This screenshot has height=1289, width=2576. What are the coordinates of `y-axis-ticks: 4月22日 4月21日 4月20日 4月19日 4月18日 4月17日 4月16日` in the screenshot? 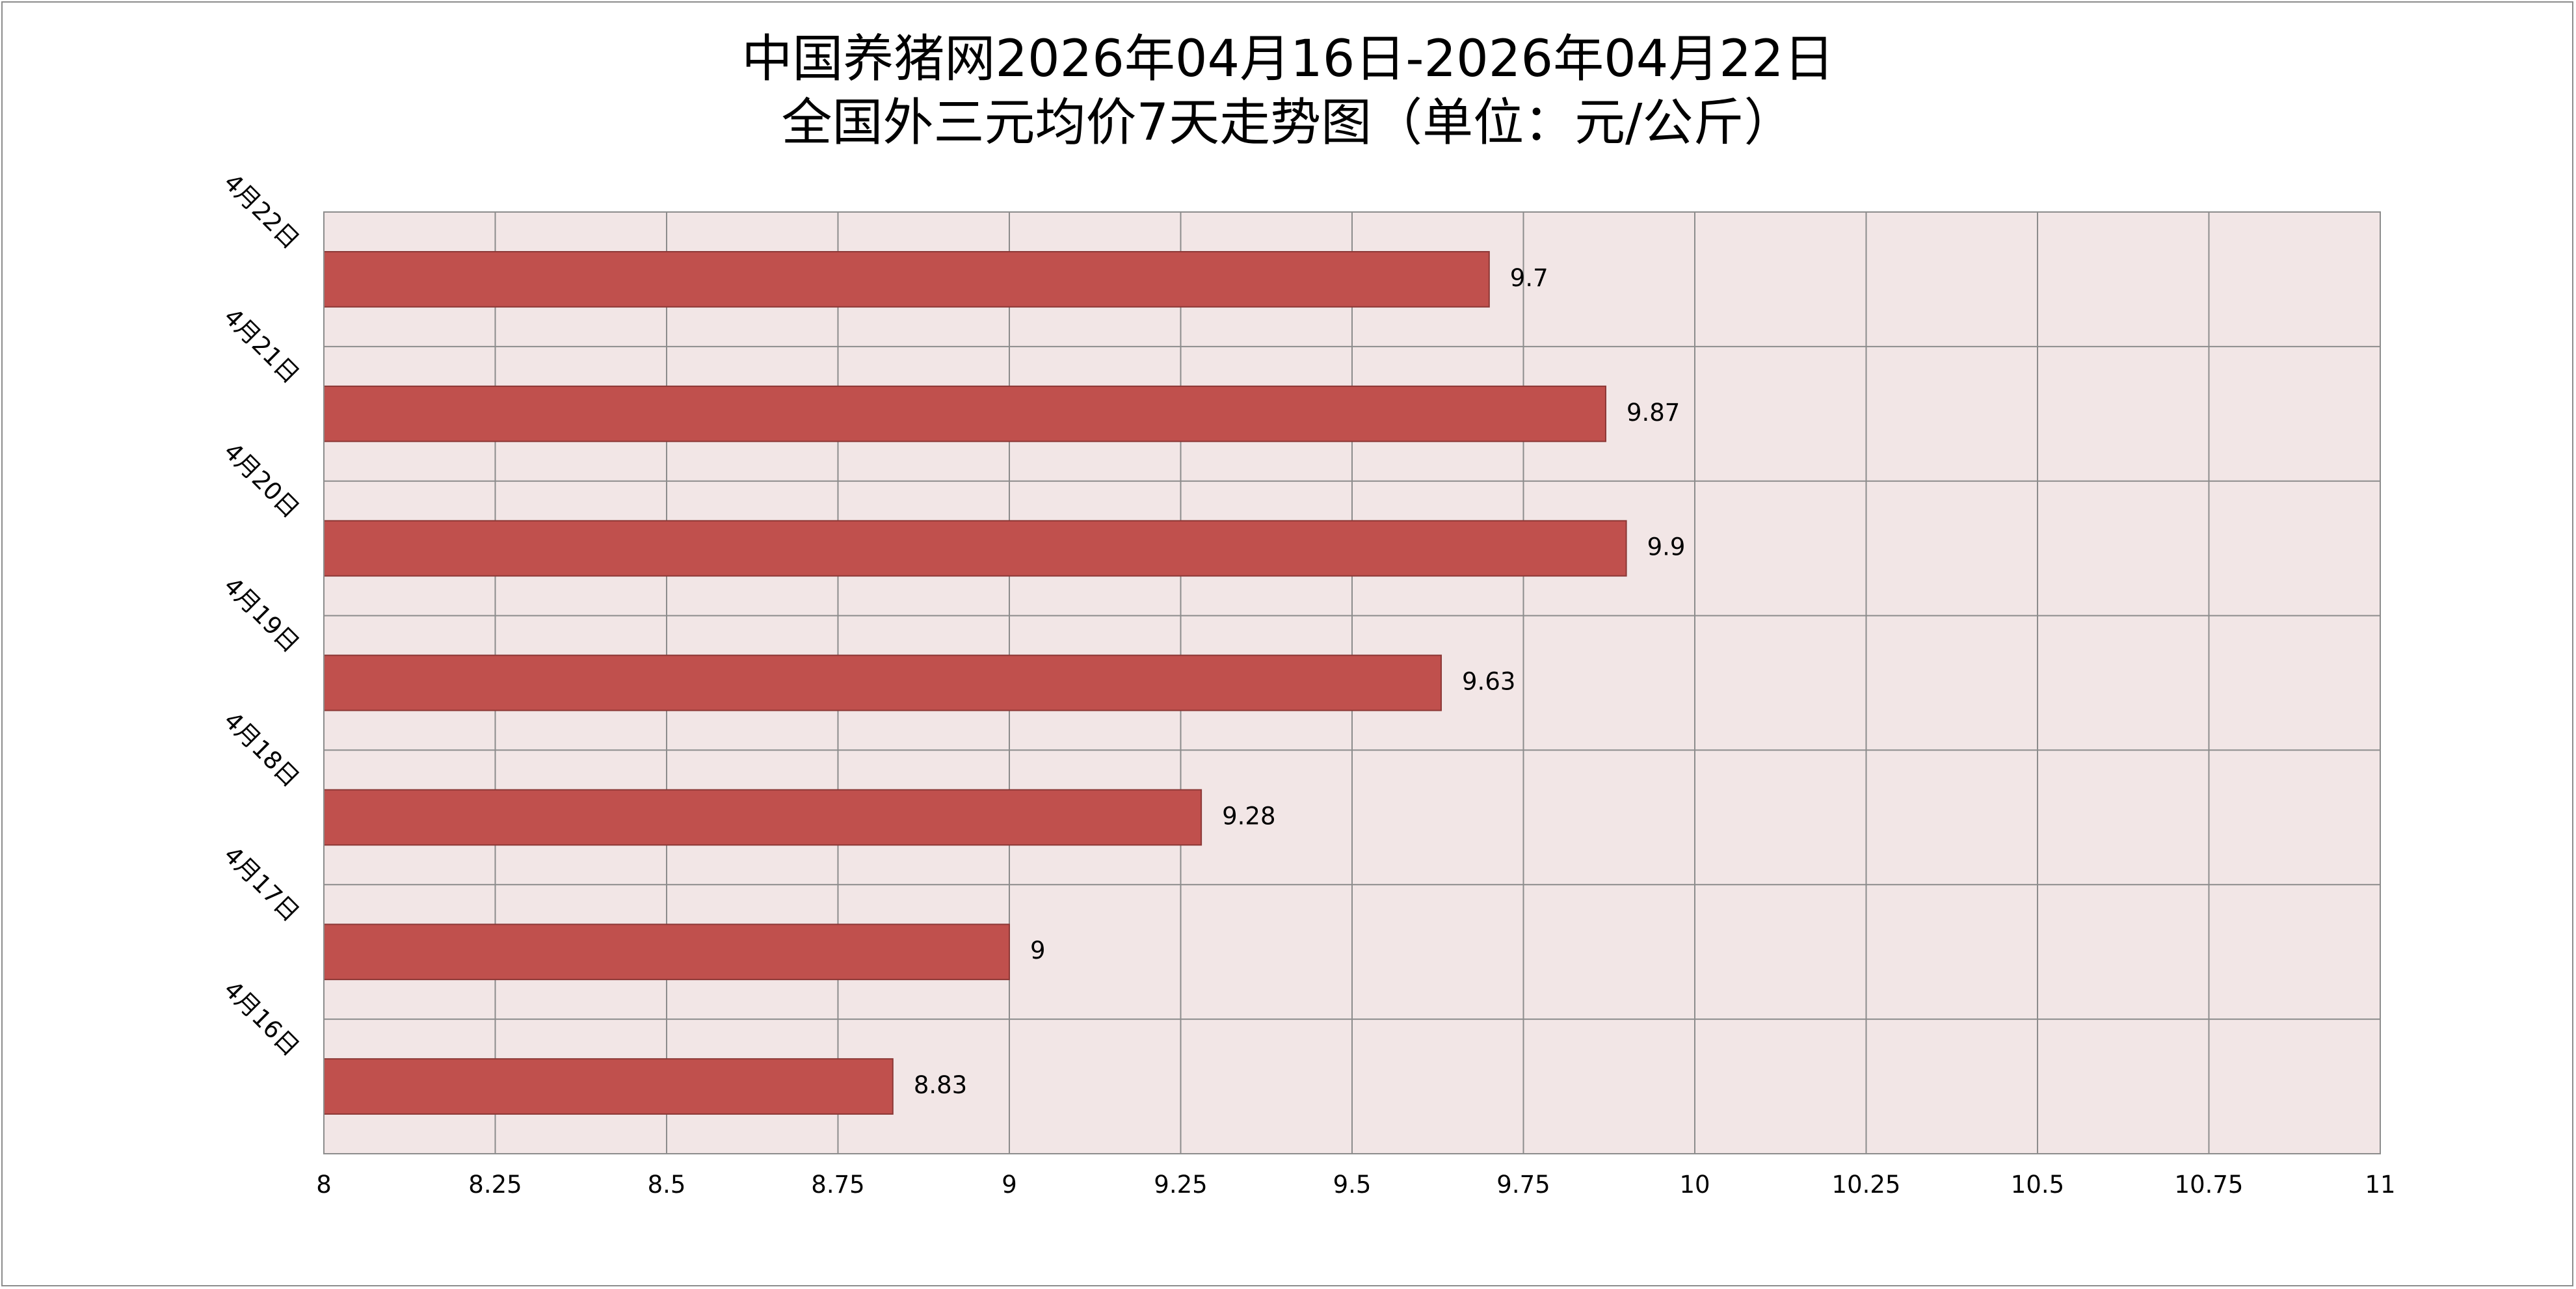 It's located at (262, 615).